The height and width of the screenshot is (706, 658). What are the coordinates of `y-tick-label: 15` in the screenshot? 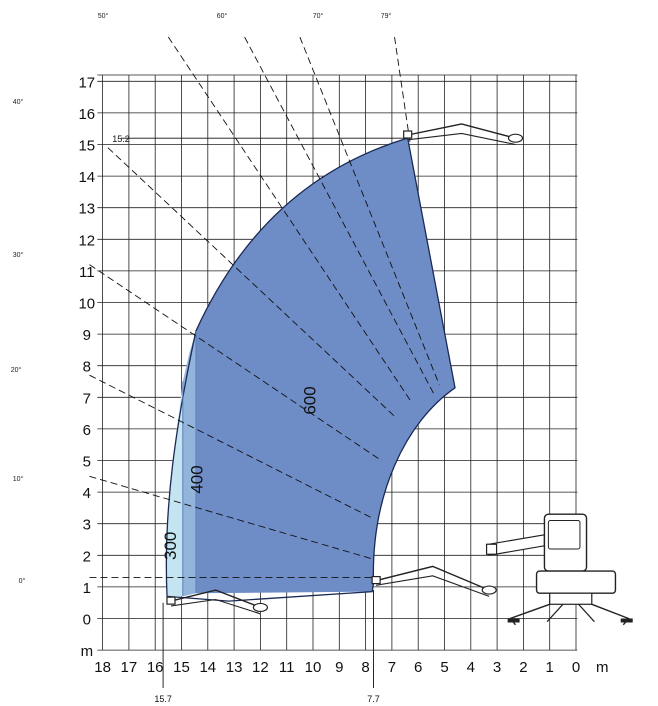 It's located at (86, 146).